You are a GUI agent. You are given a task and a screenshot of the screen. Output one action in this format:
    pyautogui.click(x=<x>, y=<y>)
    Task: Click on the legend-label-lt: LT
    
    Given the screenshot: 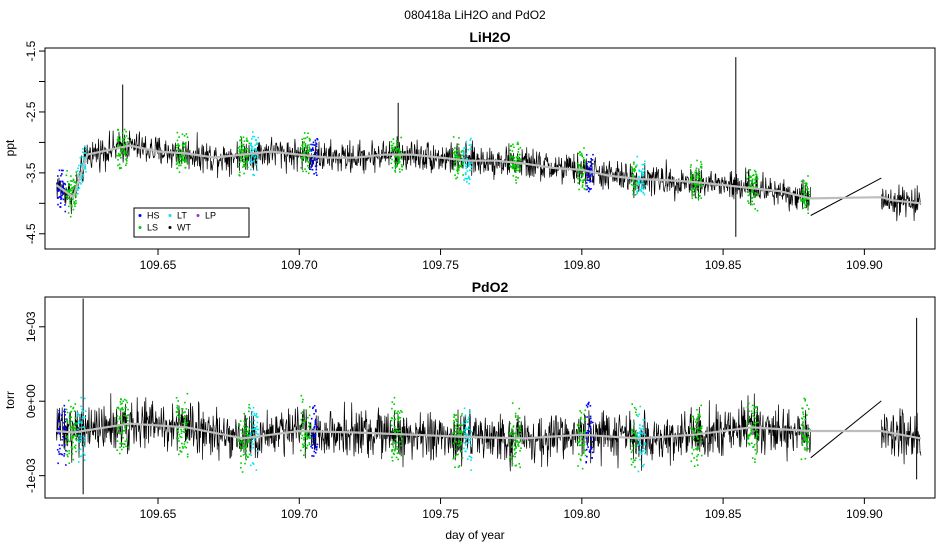 What is the action you would take?
    pyautogui.click(x=182, y=216)
    